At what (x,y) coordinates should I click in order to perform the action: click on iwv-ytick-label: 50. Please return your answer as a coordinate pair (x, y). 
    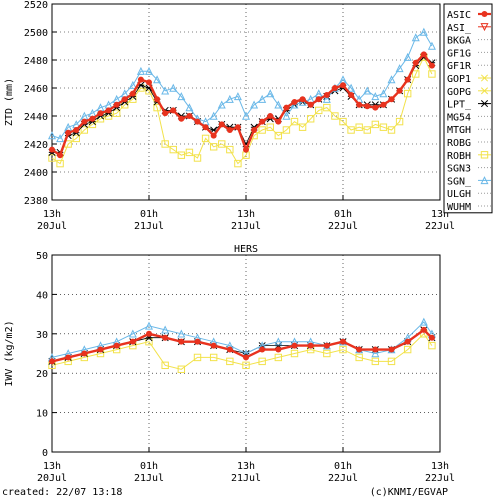
    Looking at the image, I should click on (42, 256).